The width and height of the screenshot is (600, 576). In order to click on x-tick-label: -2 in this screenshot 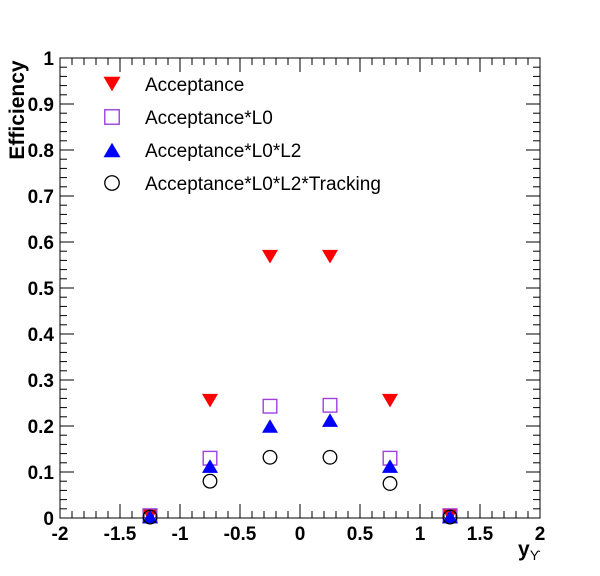, I will do `click(60, 534)`.